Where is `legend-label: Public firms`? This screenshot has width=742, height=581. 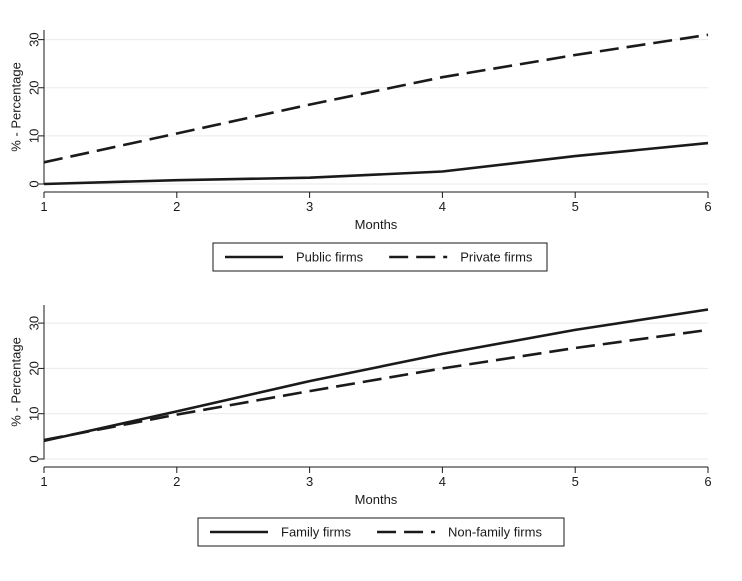
legend-label: Public firms is located at coordinates (330, 257).